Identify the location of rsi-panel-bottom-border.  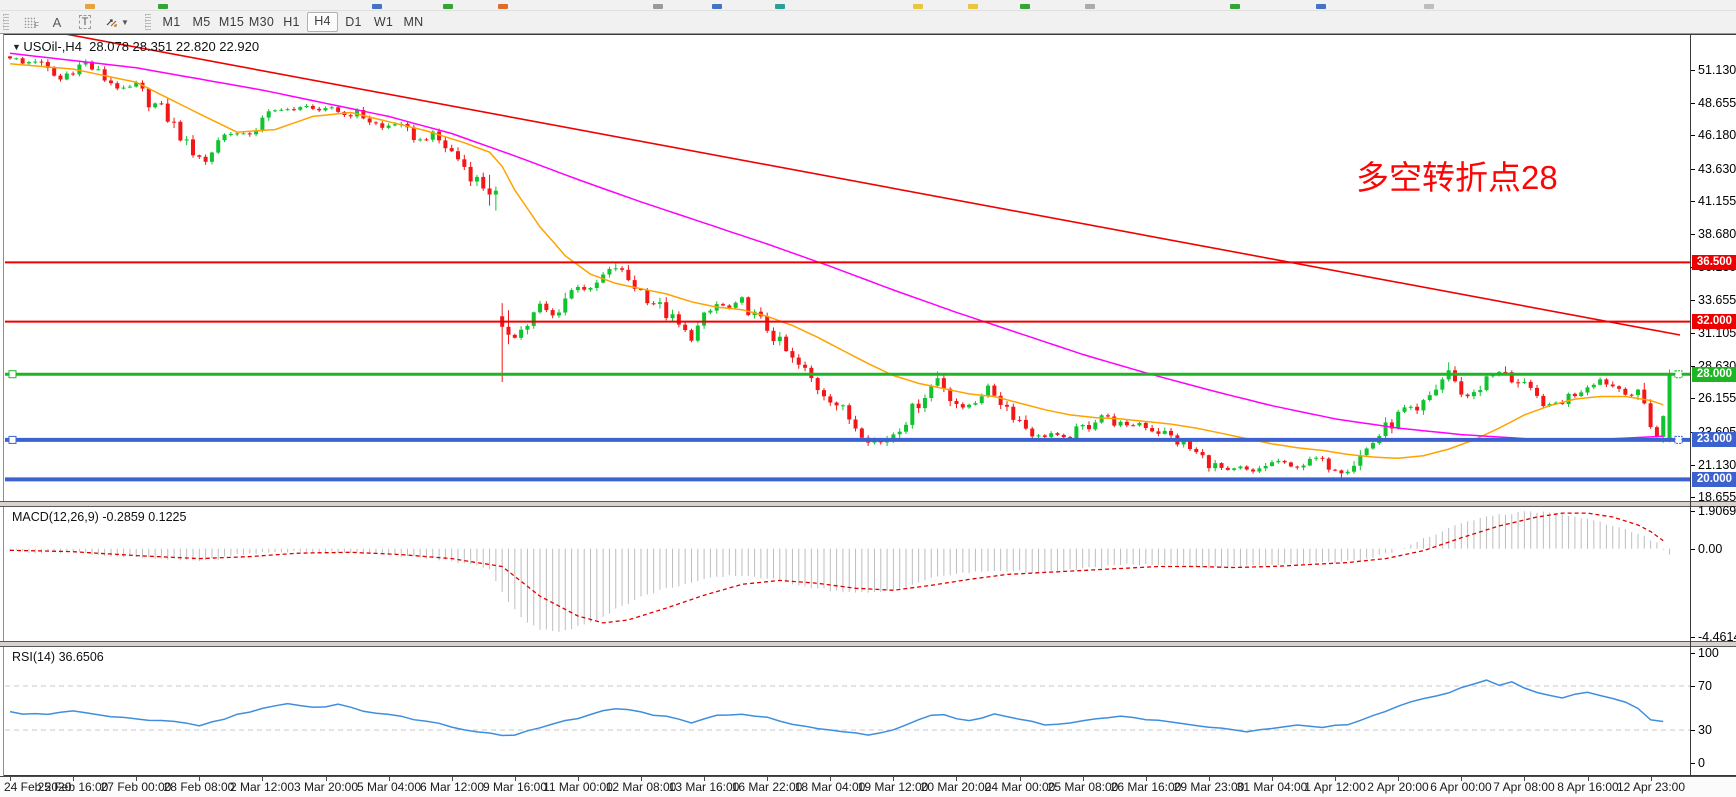
(870, 775).